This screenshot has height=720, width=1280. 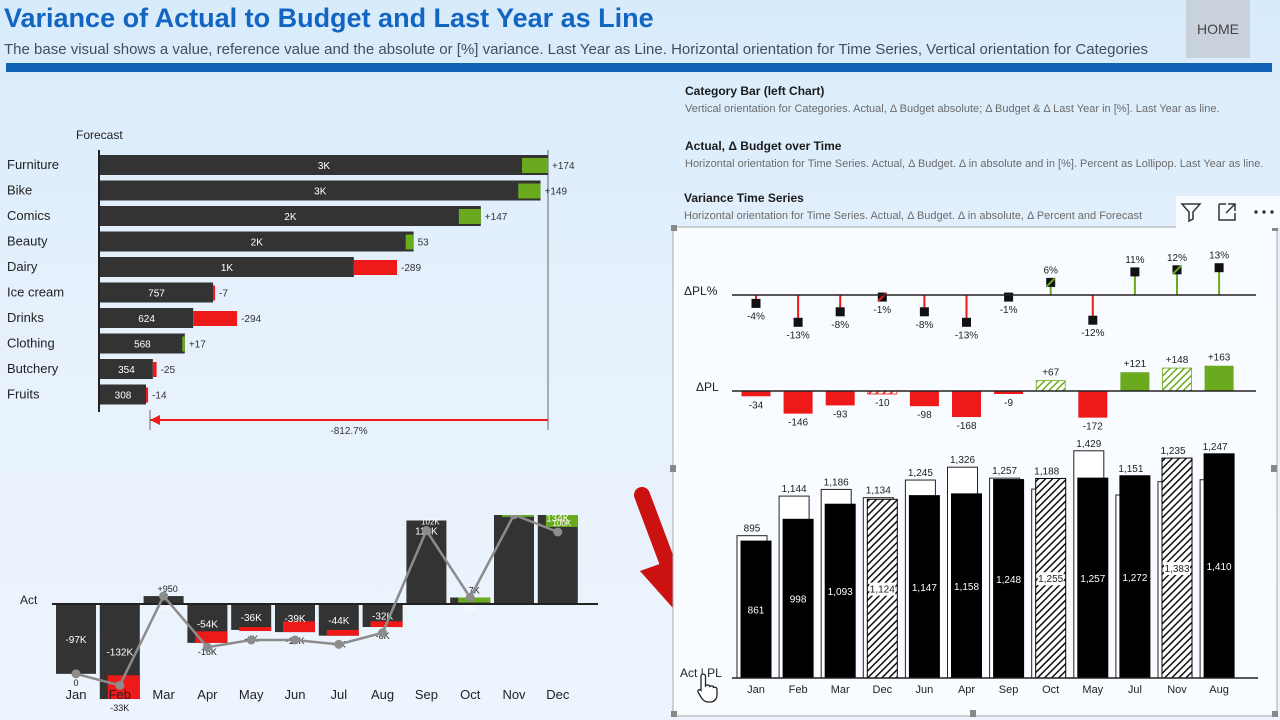 I want to click on lollipop-label-aug: 13%, so click(x=1219, y=256).